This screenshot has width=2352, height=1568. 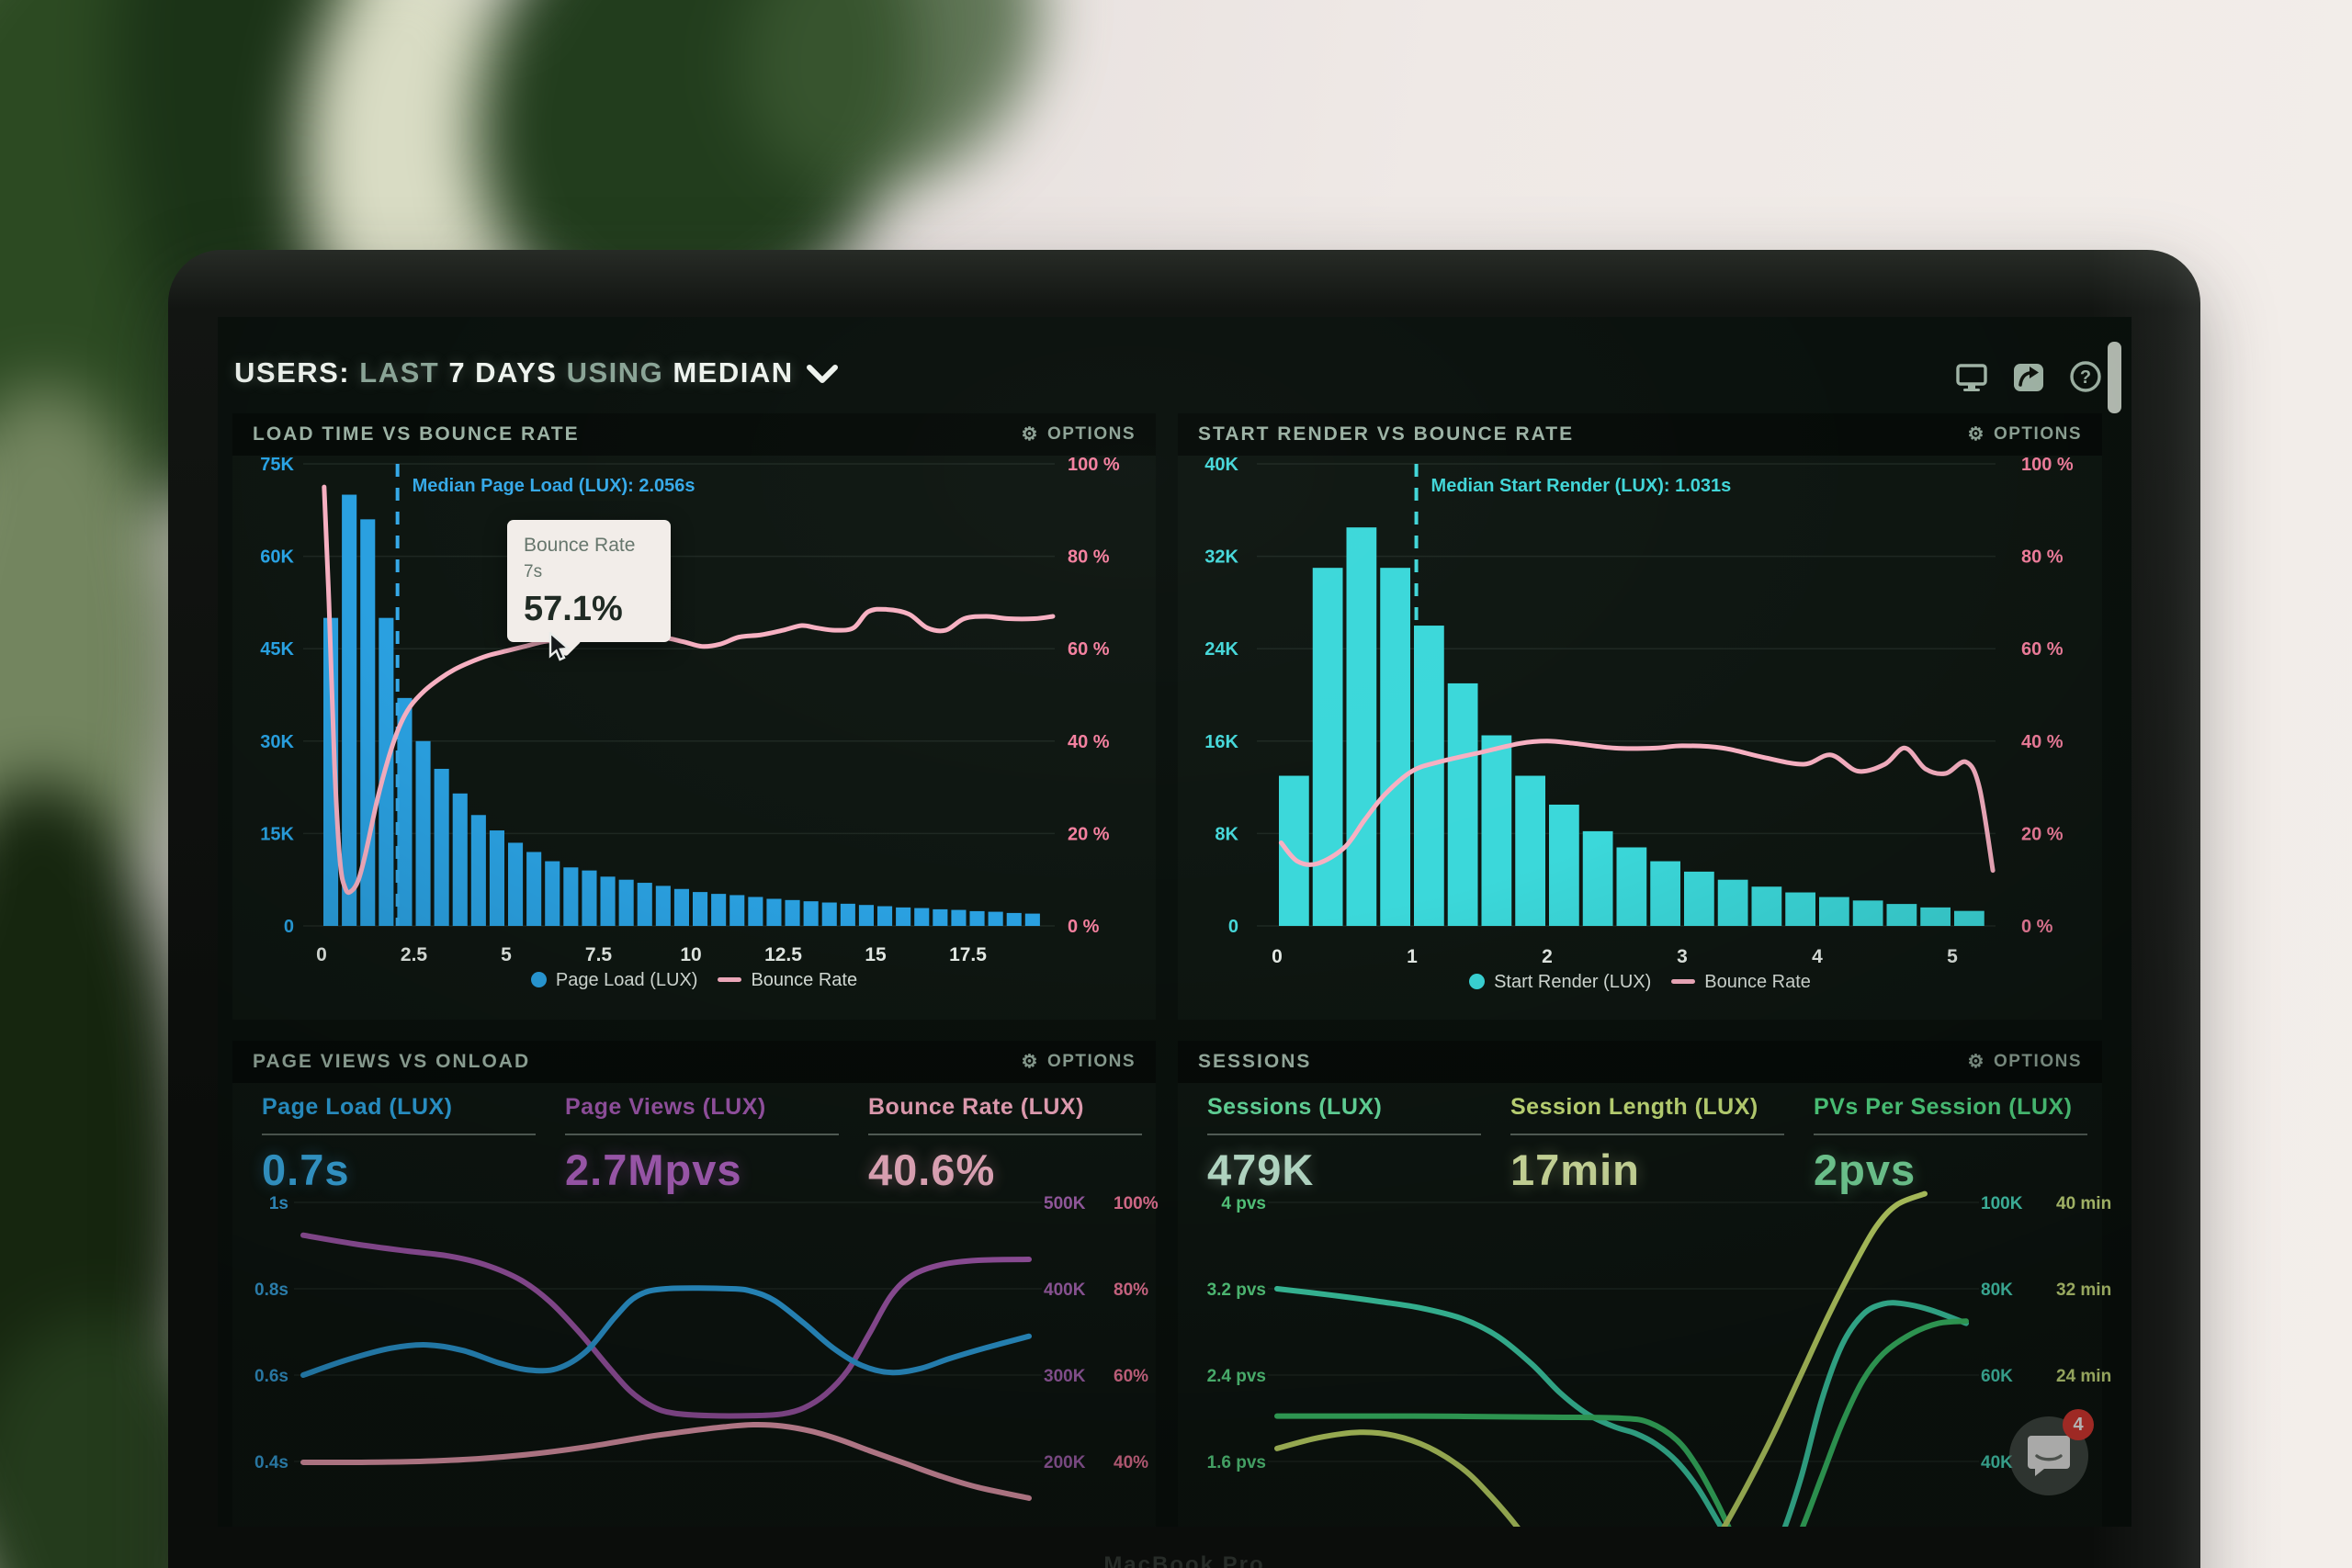 I want to click on laptop-brand-label: MacBook Pro, so click(x=1184, y=1560).